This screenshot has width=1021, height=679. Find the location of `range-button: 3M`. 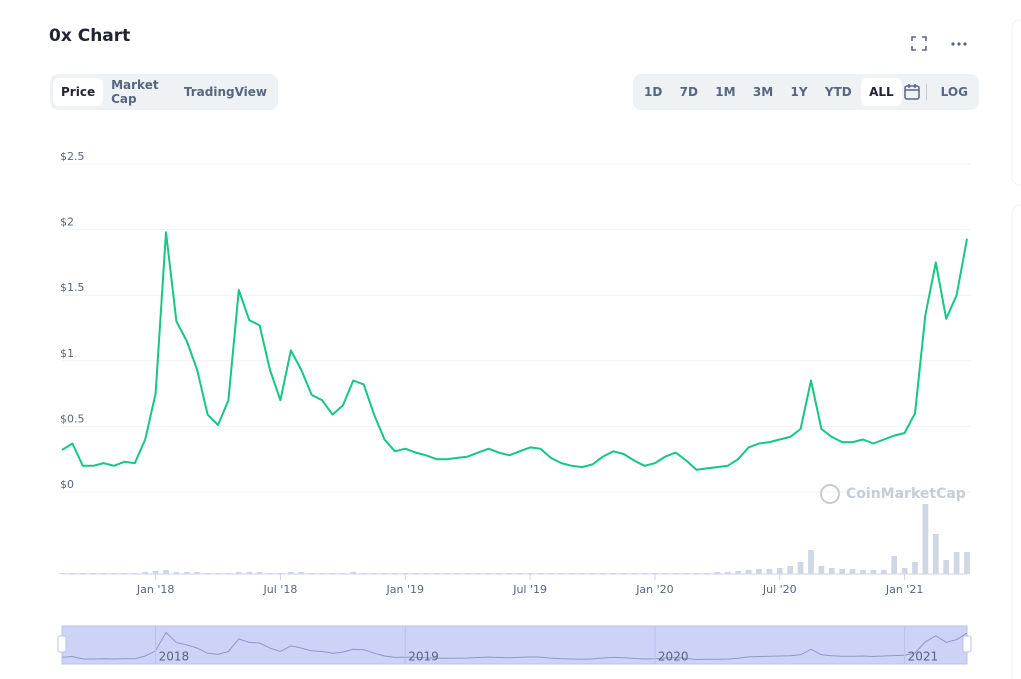

range-button: 3M is located at coordinates (763, 92).